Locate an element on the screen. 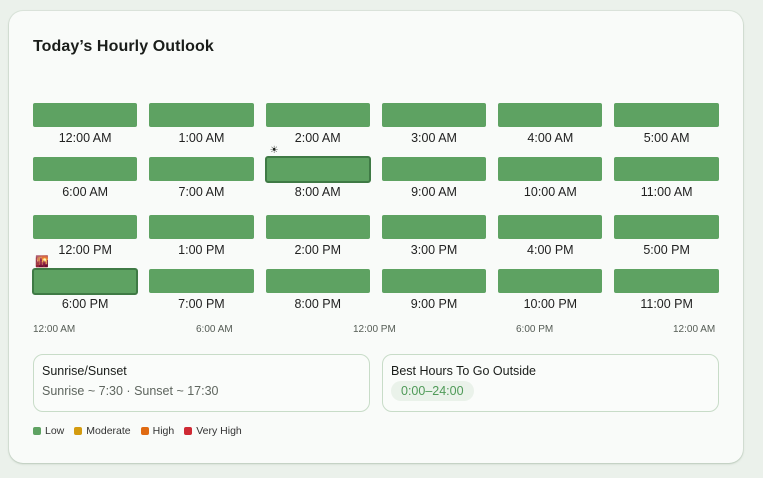 This screenshot has width=763, height=478. hour-cell: 7:00 PM is located at coordinates (201, 296).